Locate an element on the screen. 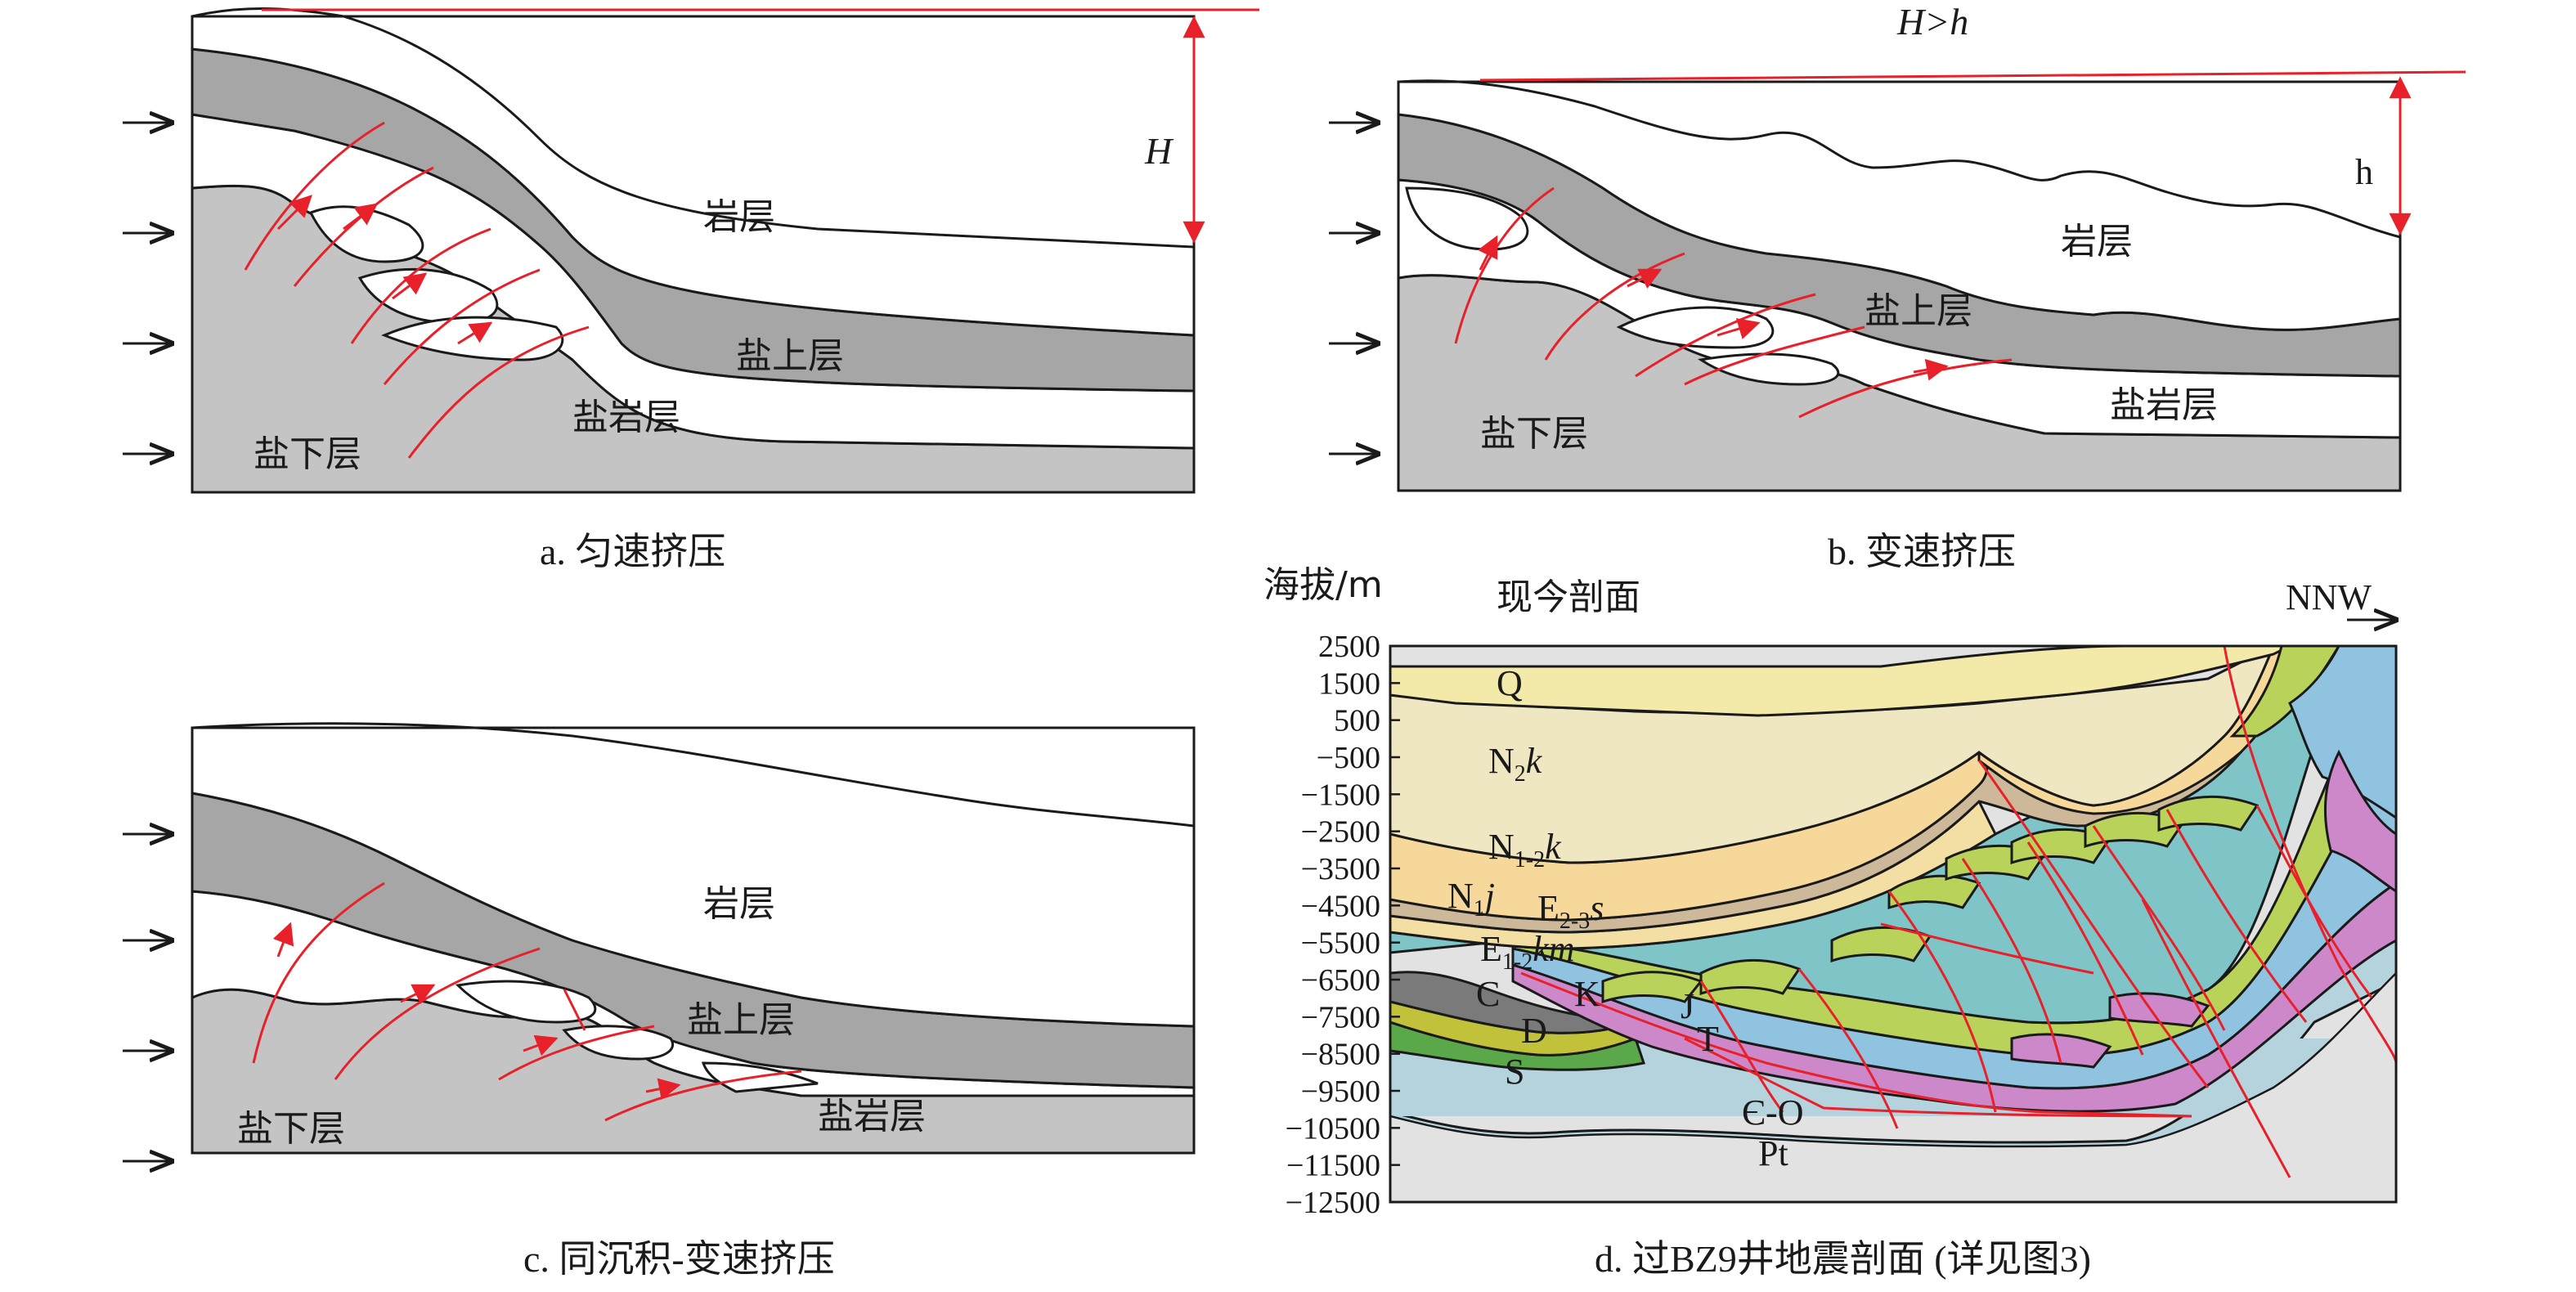 This screenshot has width=2576, height=1292. y-tick-label: 500 is located at coordinates (1357, 721).